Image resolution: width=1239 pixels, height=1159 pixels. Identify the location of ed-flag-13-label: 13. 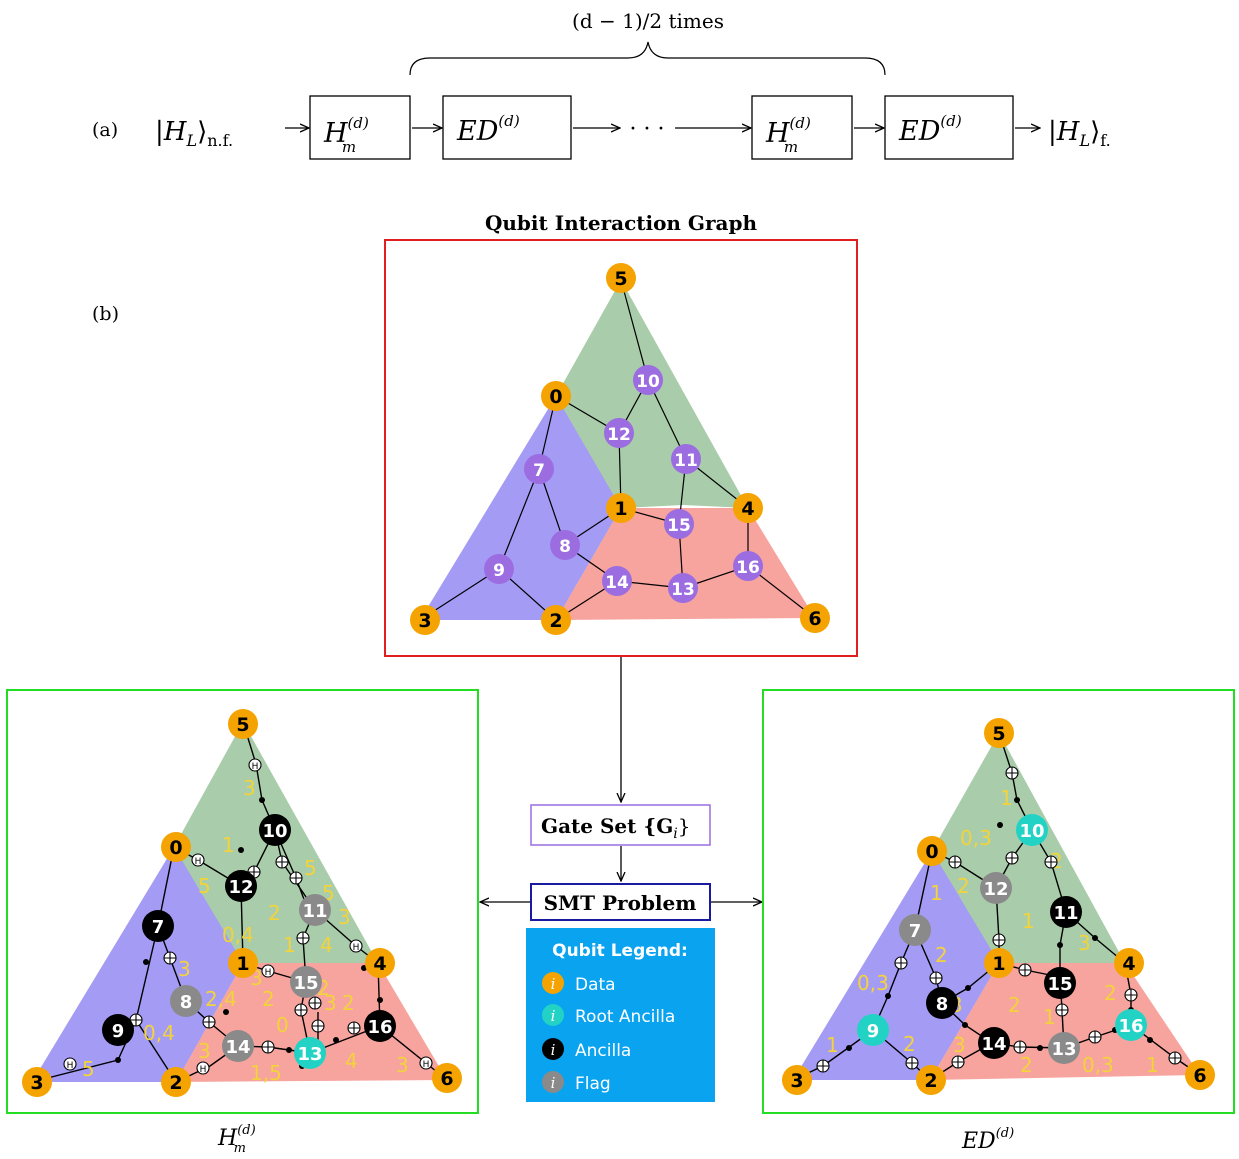
(1063, 1049).